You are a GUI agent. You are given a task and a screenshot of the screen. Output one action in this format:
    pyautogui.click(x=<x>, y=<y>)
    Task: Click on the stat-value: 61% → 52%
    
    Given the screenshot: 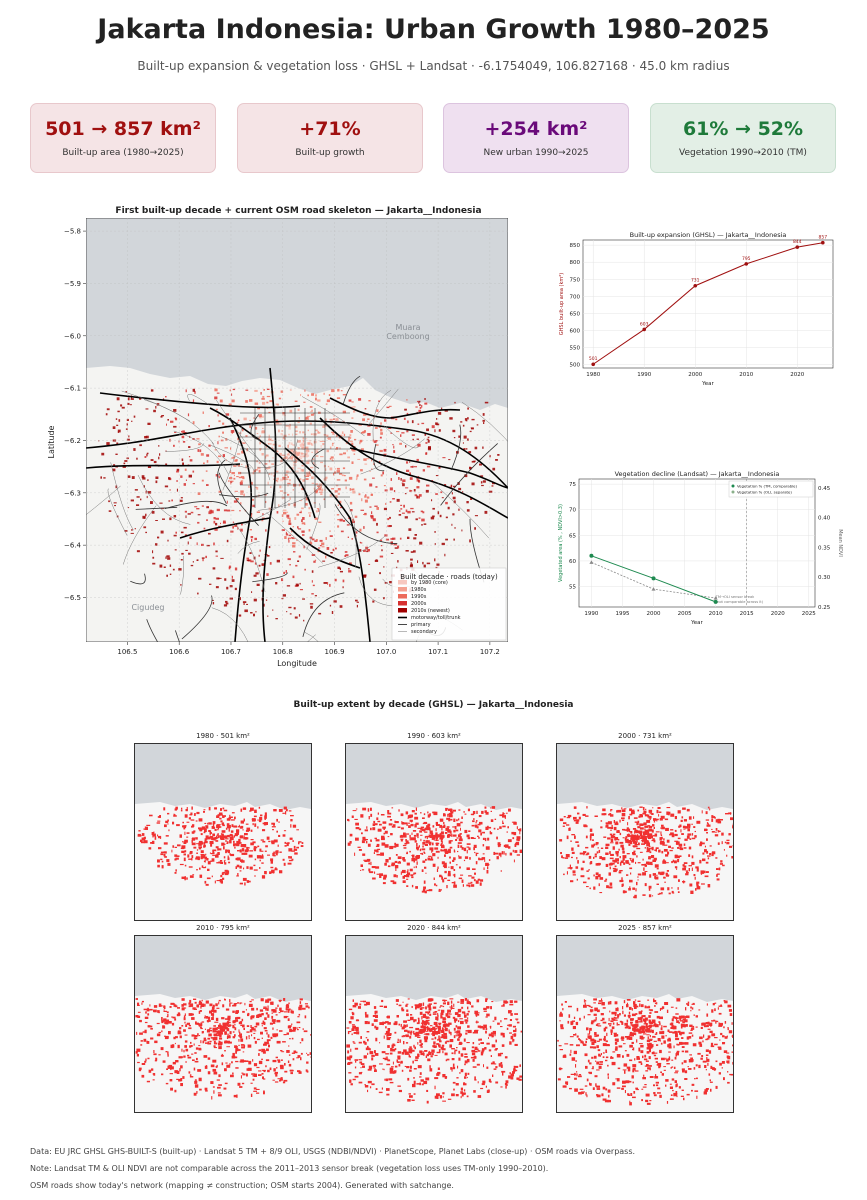 What is the action you would take?
    pyautogui.click(x=743, y=129)
    